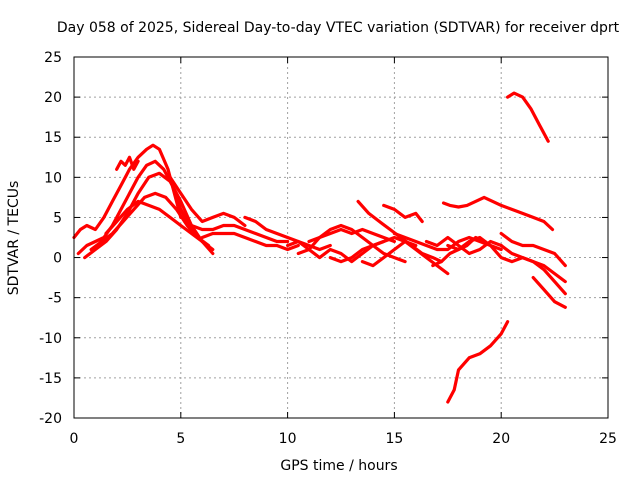  What do you see at coordinates (50, 379) in the screenshot?
I see `y-tick-label: -15` at bounding box center [50, 379].